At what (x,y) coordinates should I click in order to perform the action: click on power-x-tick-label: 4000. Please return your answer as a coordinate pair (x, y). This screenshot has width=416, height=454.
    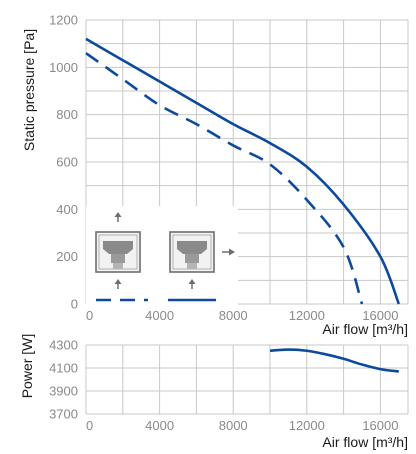
    Looking at the image, I should click on (159, 425).